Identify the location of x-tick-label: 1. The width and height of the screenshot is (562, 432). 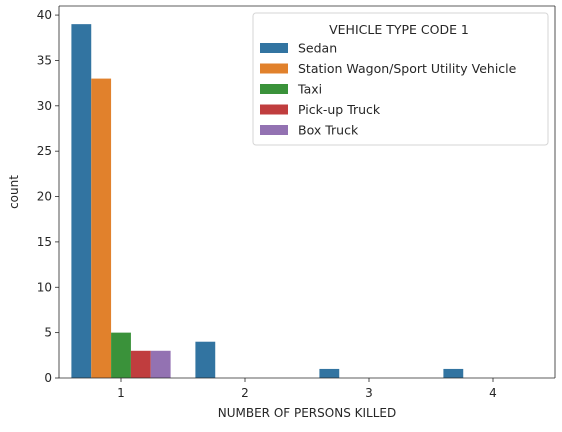
(121, 393).